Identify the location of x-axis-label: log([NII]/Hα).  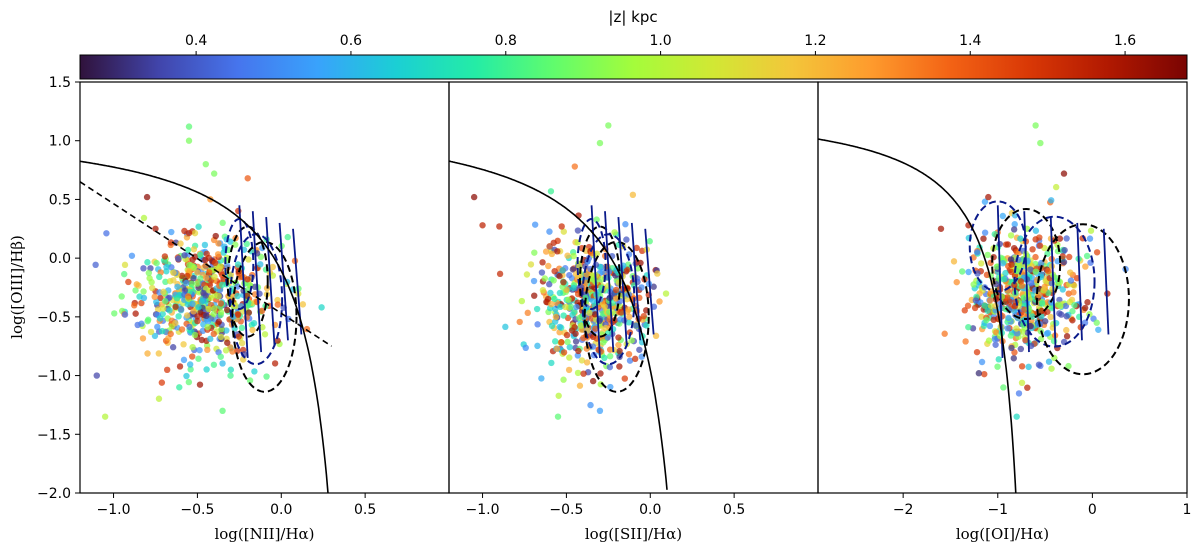
(264, 534).